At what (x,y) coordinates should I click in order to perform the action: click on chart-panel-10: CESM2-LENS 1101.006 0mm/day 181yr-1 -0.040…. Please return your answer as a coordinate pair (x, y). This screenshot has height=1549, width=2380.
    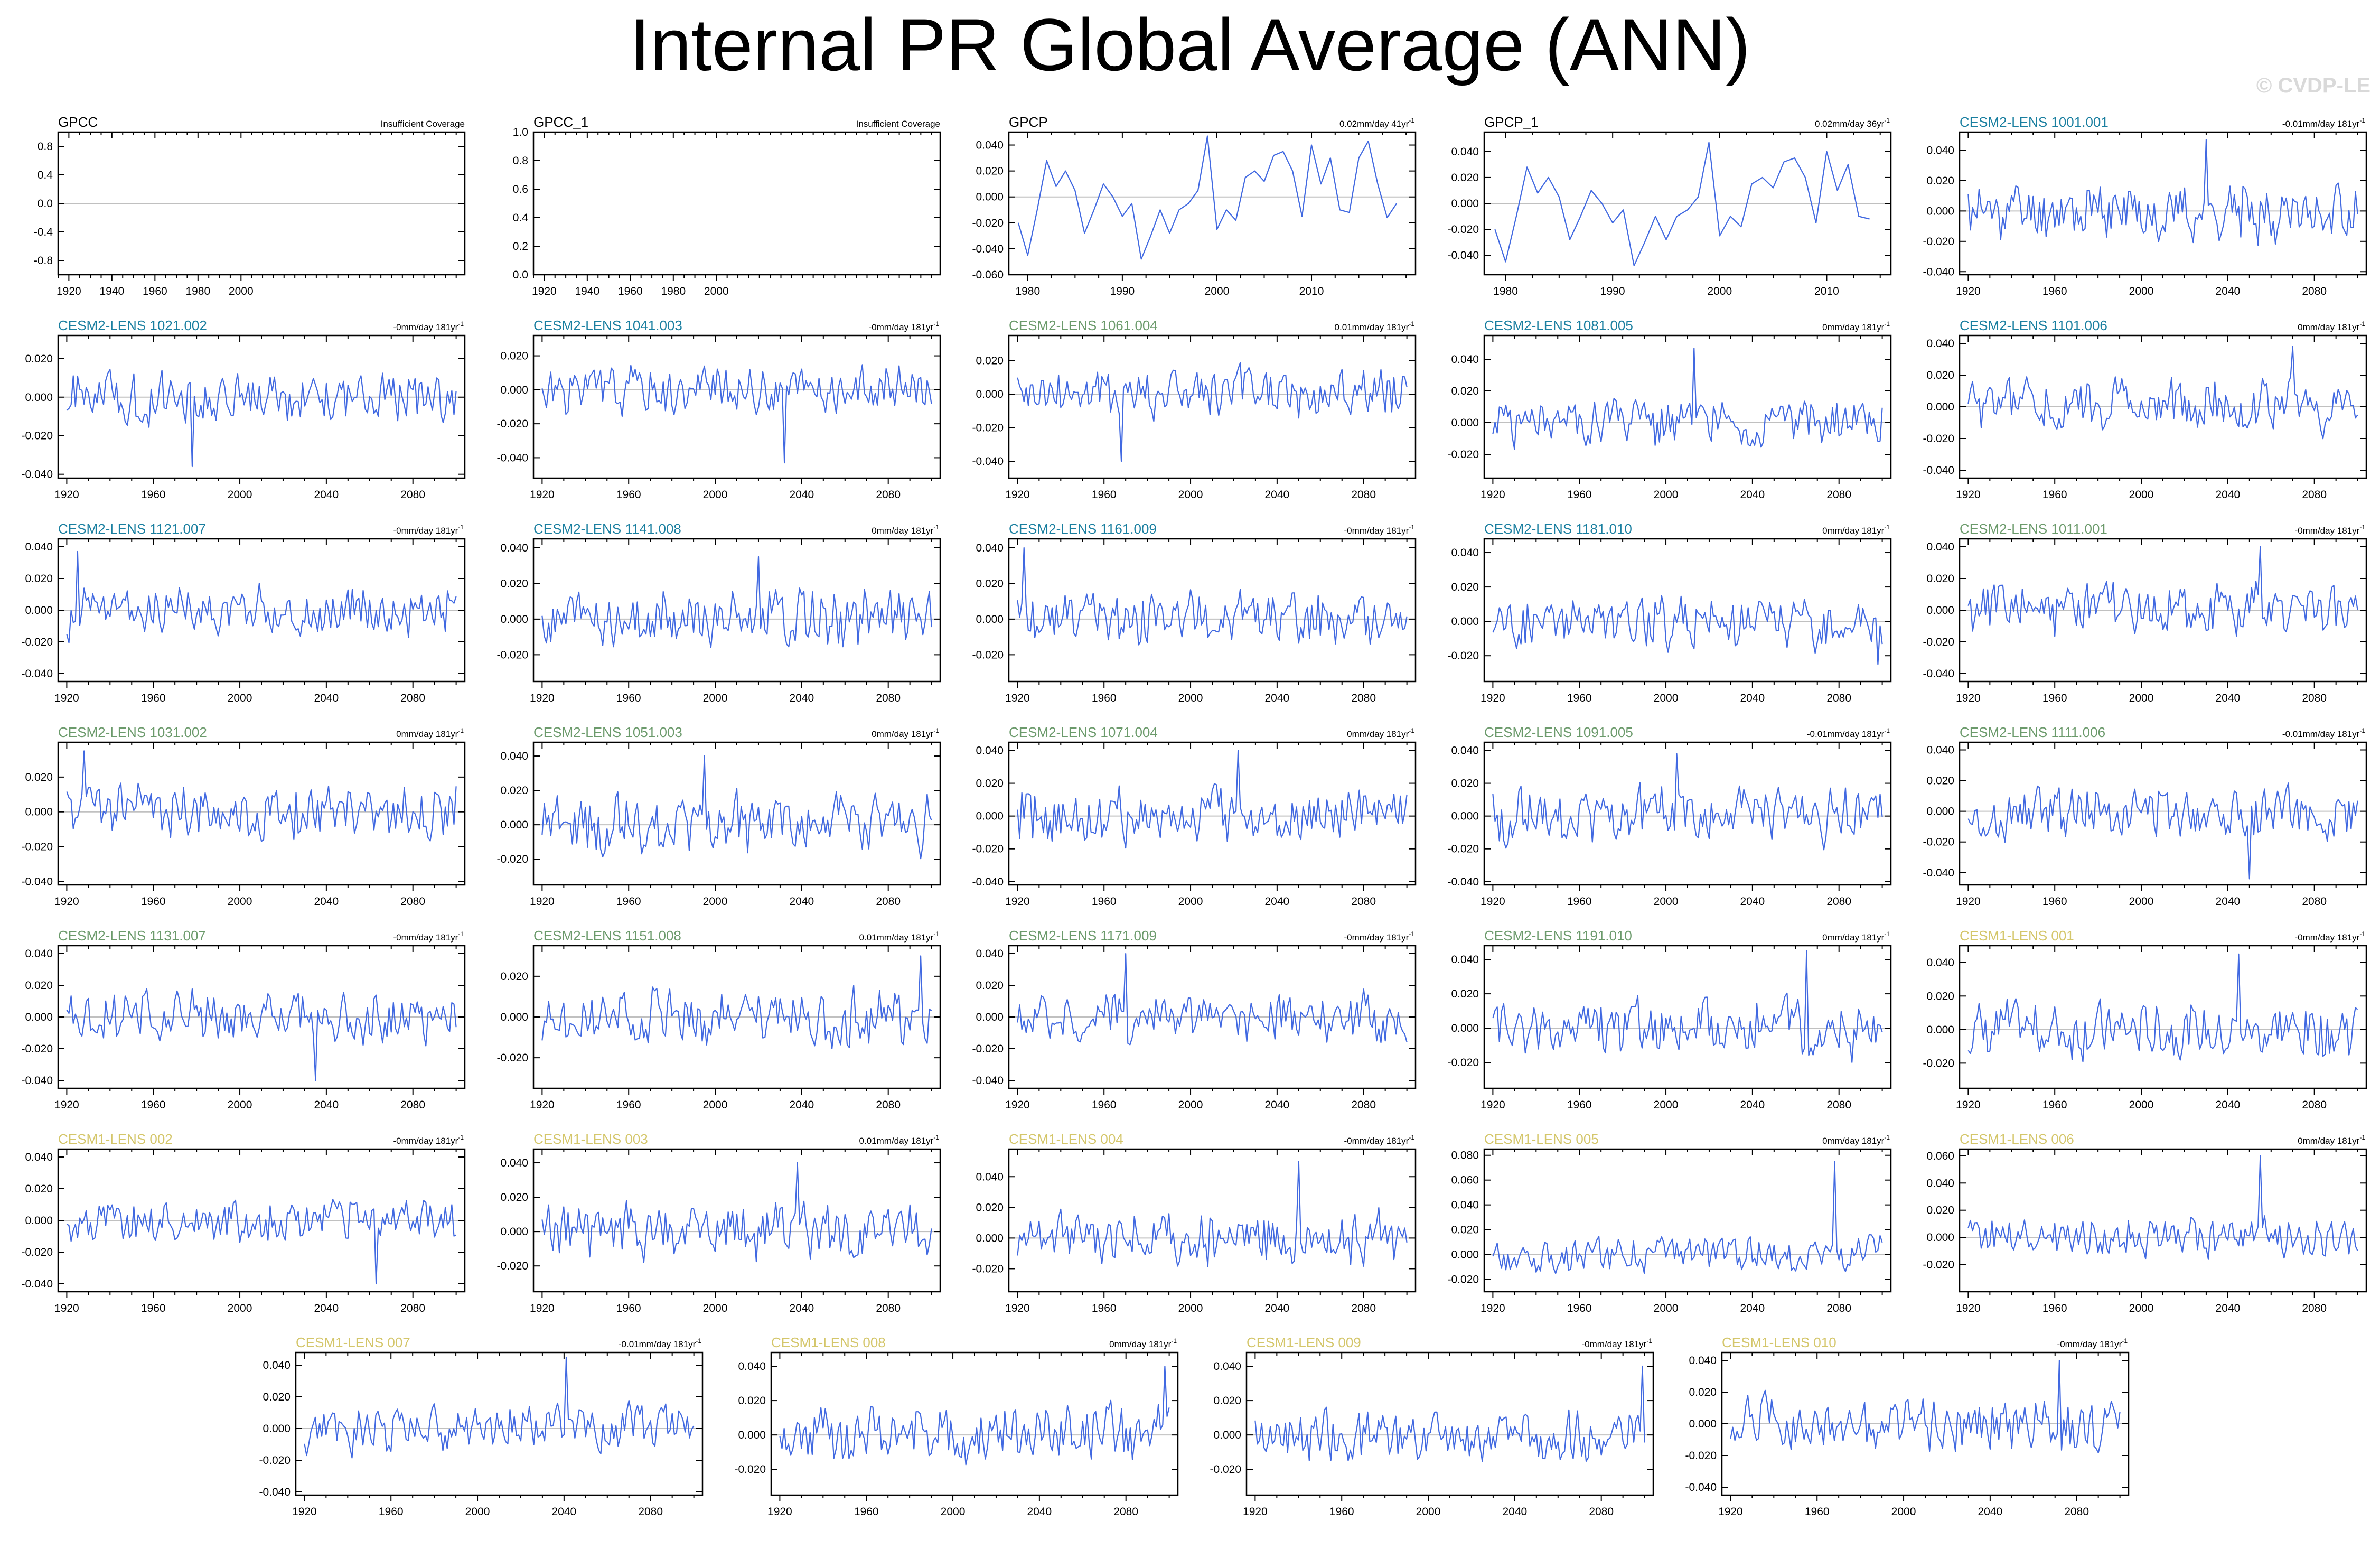
    Looking at the image, I should click on (2145, 410).